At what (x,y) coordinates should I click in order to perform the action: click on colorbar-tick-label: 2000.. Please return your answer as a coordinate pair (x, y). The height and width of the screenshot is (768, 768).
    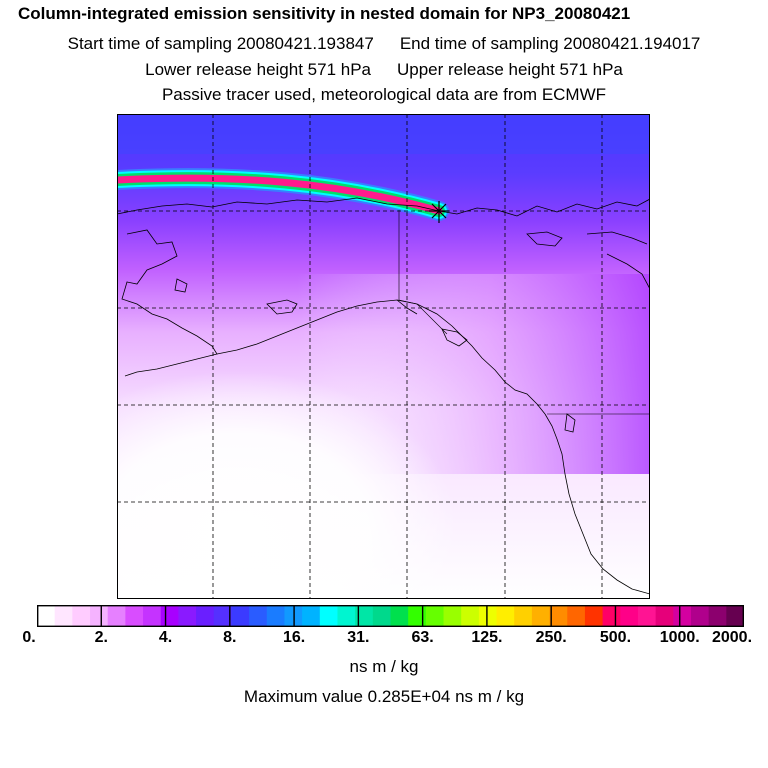
    Looking at the image, I should click on (732, 637).